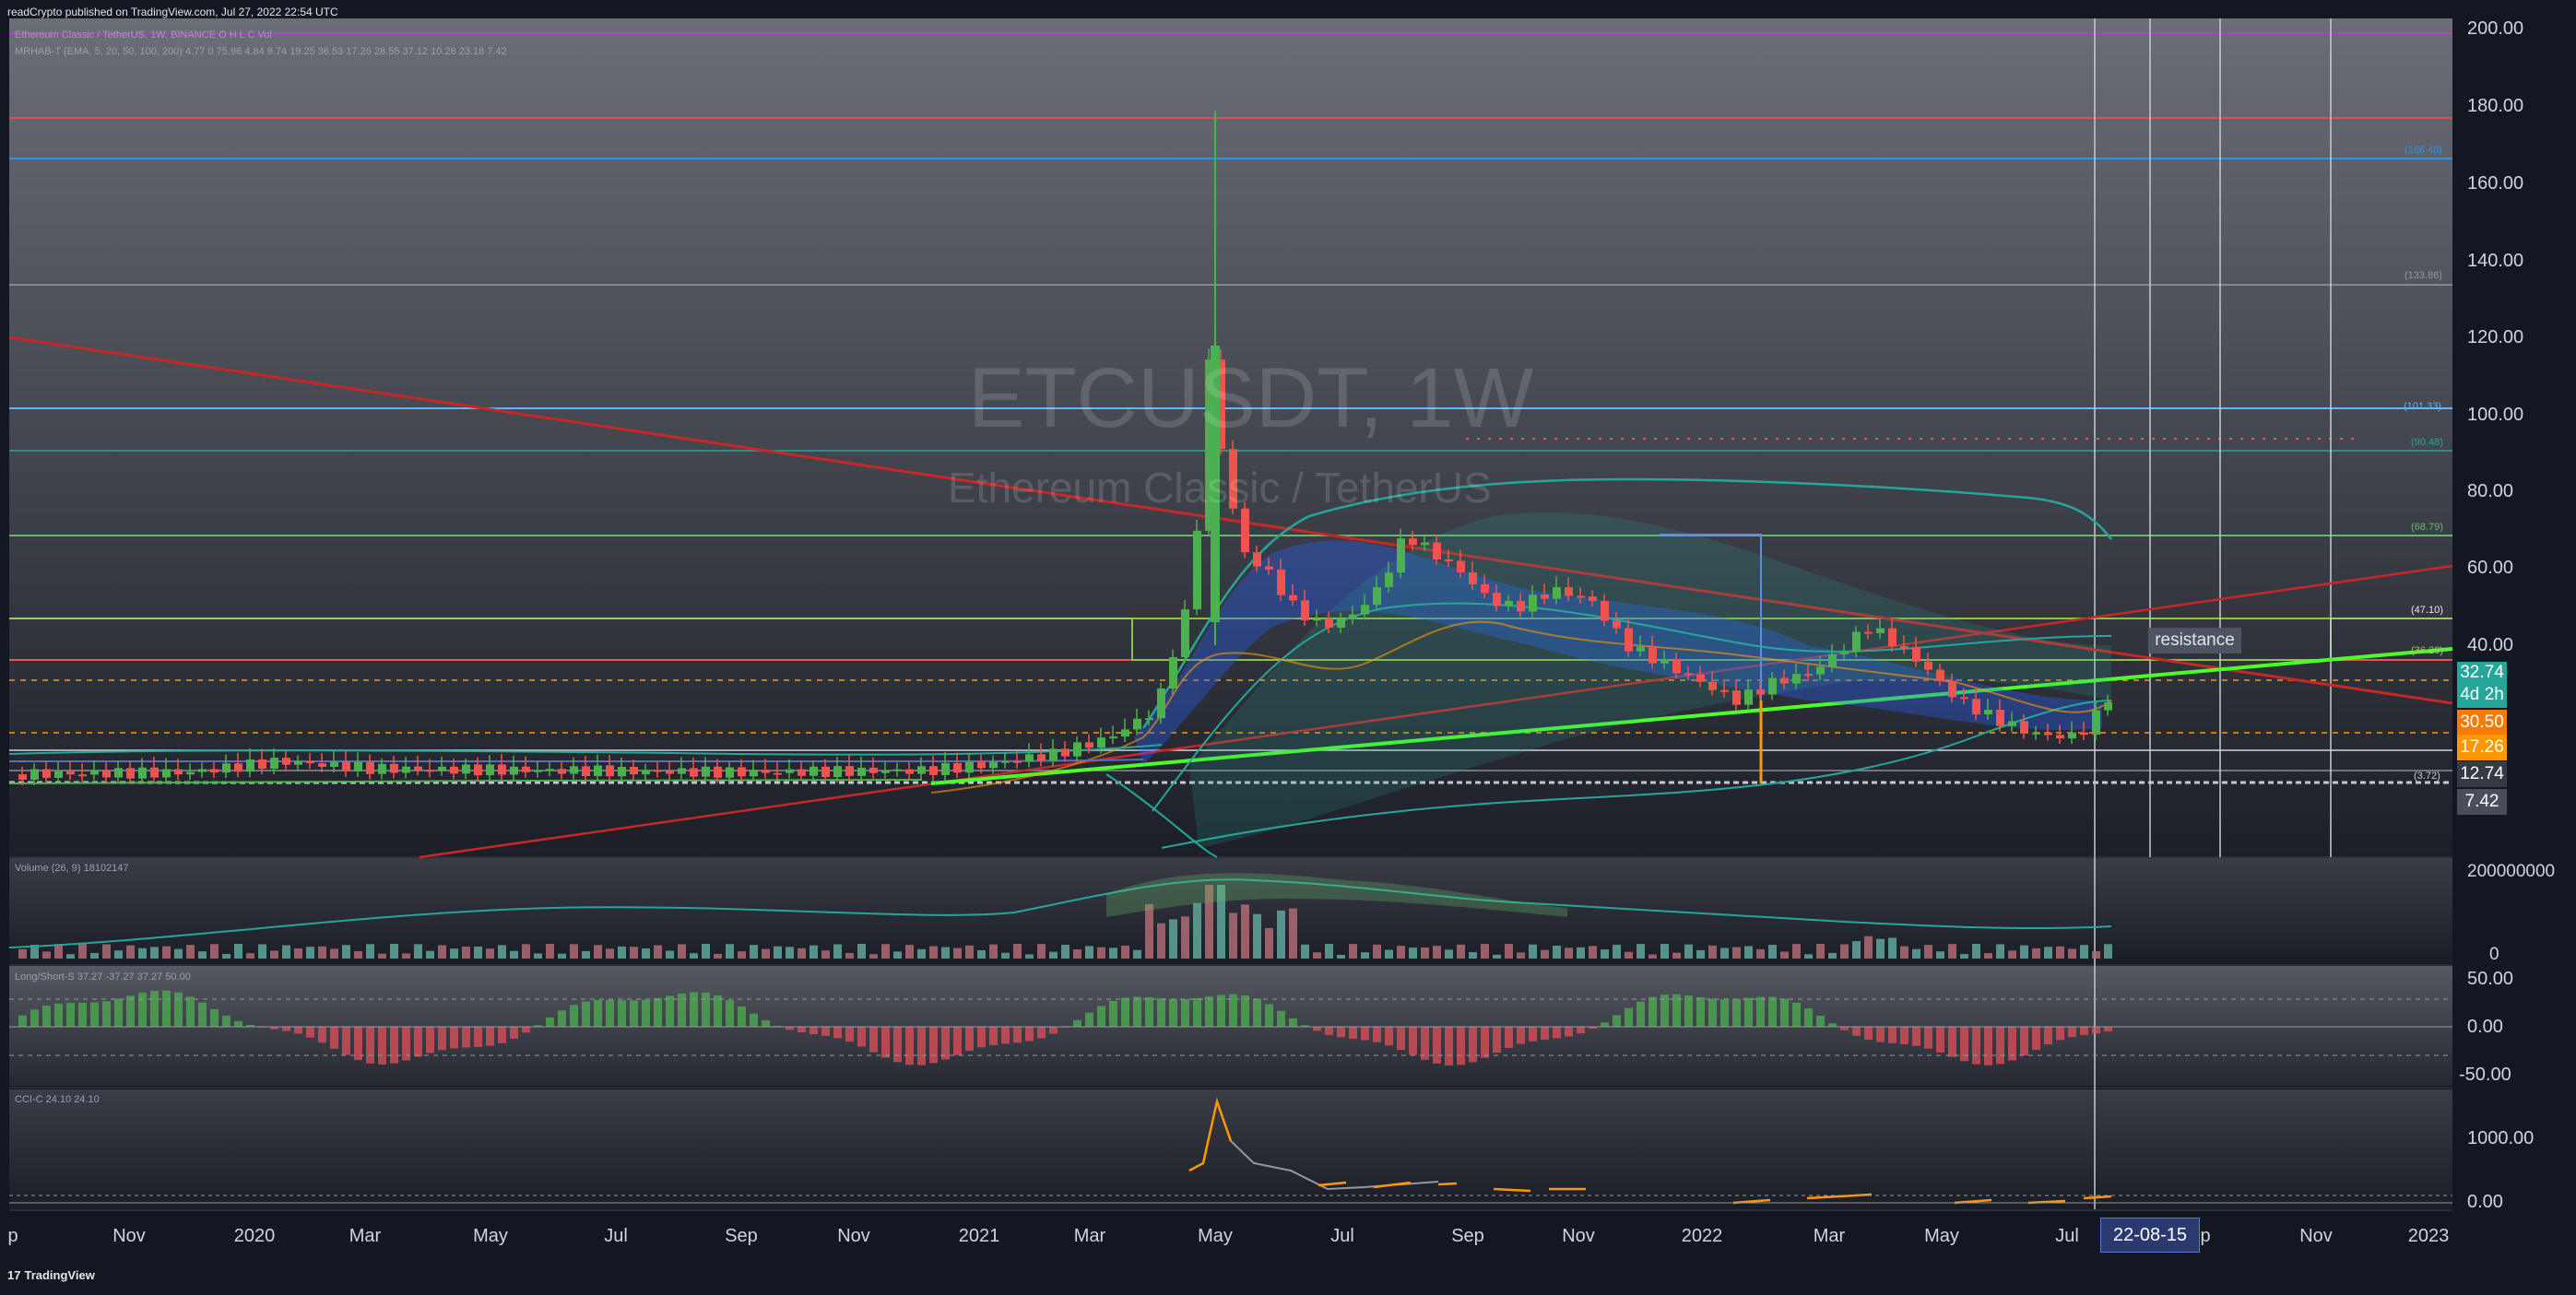  What do you see at coordinates (1065, 1027) in the screenshot?
I see `longshort-bars` at bounding box center [1065, 1027].